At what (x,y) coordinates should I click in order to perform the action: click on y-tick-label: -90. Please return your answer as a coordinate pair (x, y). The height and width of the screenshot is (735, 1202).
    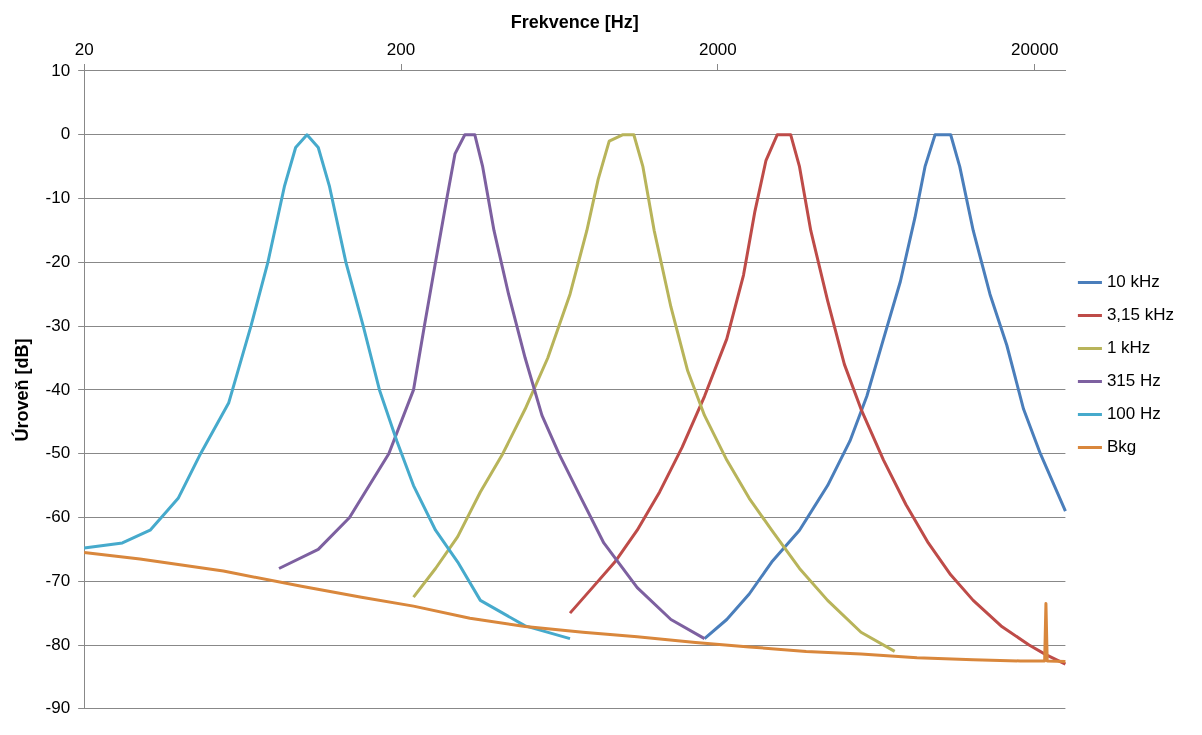
    Looking at the image, I should click on (58, 708).